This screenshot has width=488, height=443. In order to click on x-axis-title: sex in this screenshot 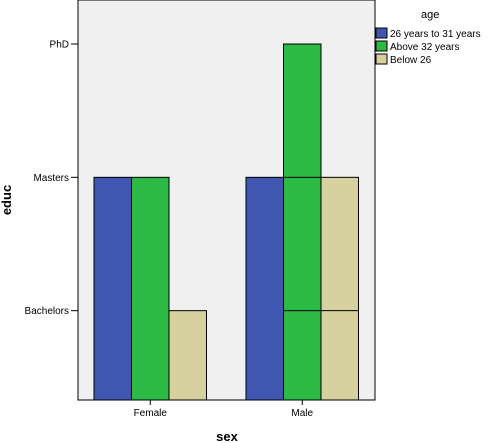, I will do `click(227, 436)`.